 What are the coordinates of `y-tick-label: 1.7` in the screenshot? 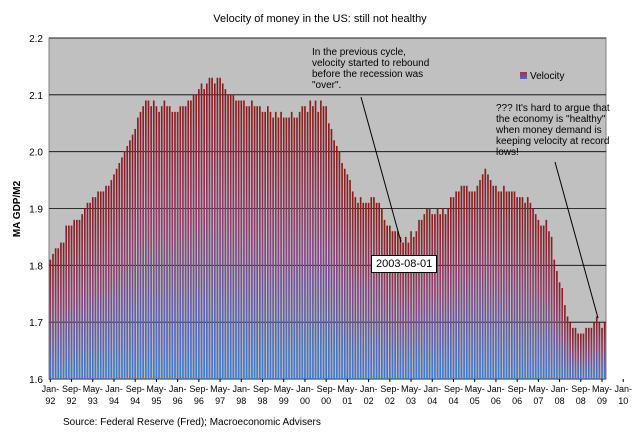 It's located at (36, 323).